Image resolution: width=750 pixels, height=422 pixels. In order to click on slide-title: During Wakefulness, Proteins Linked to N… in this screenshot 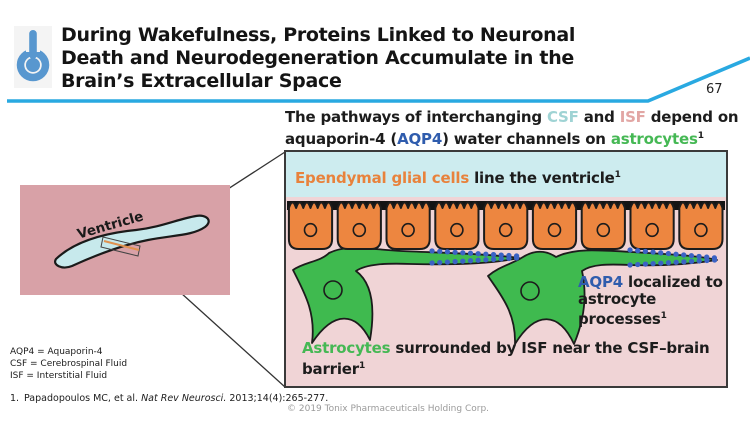, I will do `click(318, 58)`.